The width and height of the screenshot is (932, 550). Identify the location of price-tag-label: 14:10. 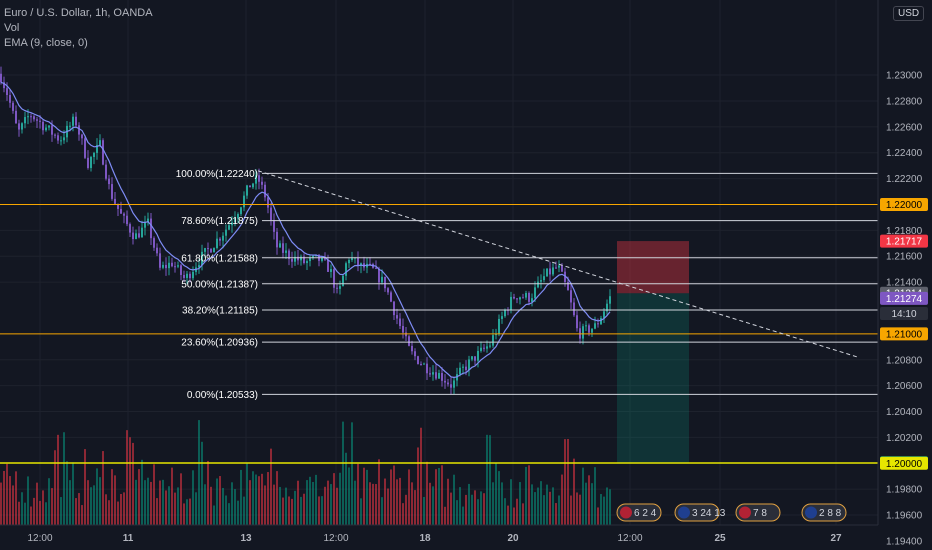
(903, 314).